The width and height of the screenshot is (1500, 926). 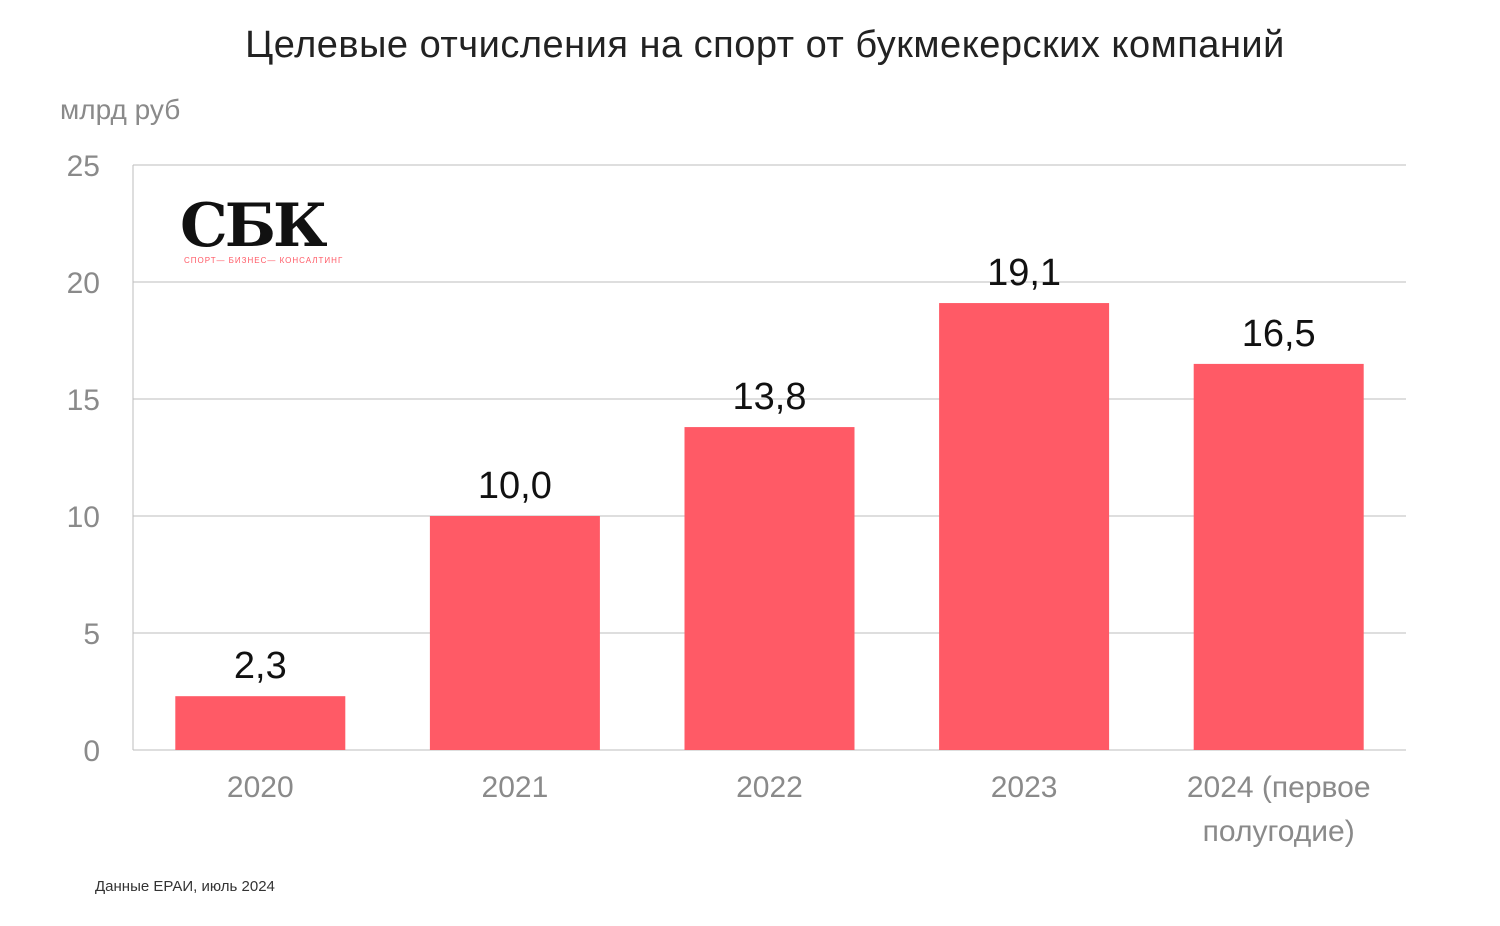 I want to click on y-tick-label-25: 25, so click(x=83, y=166).